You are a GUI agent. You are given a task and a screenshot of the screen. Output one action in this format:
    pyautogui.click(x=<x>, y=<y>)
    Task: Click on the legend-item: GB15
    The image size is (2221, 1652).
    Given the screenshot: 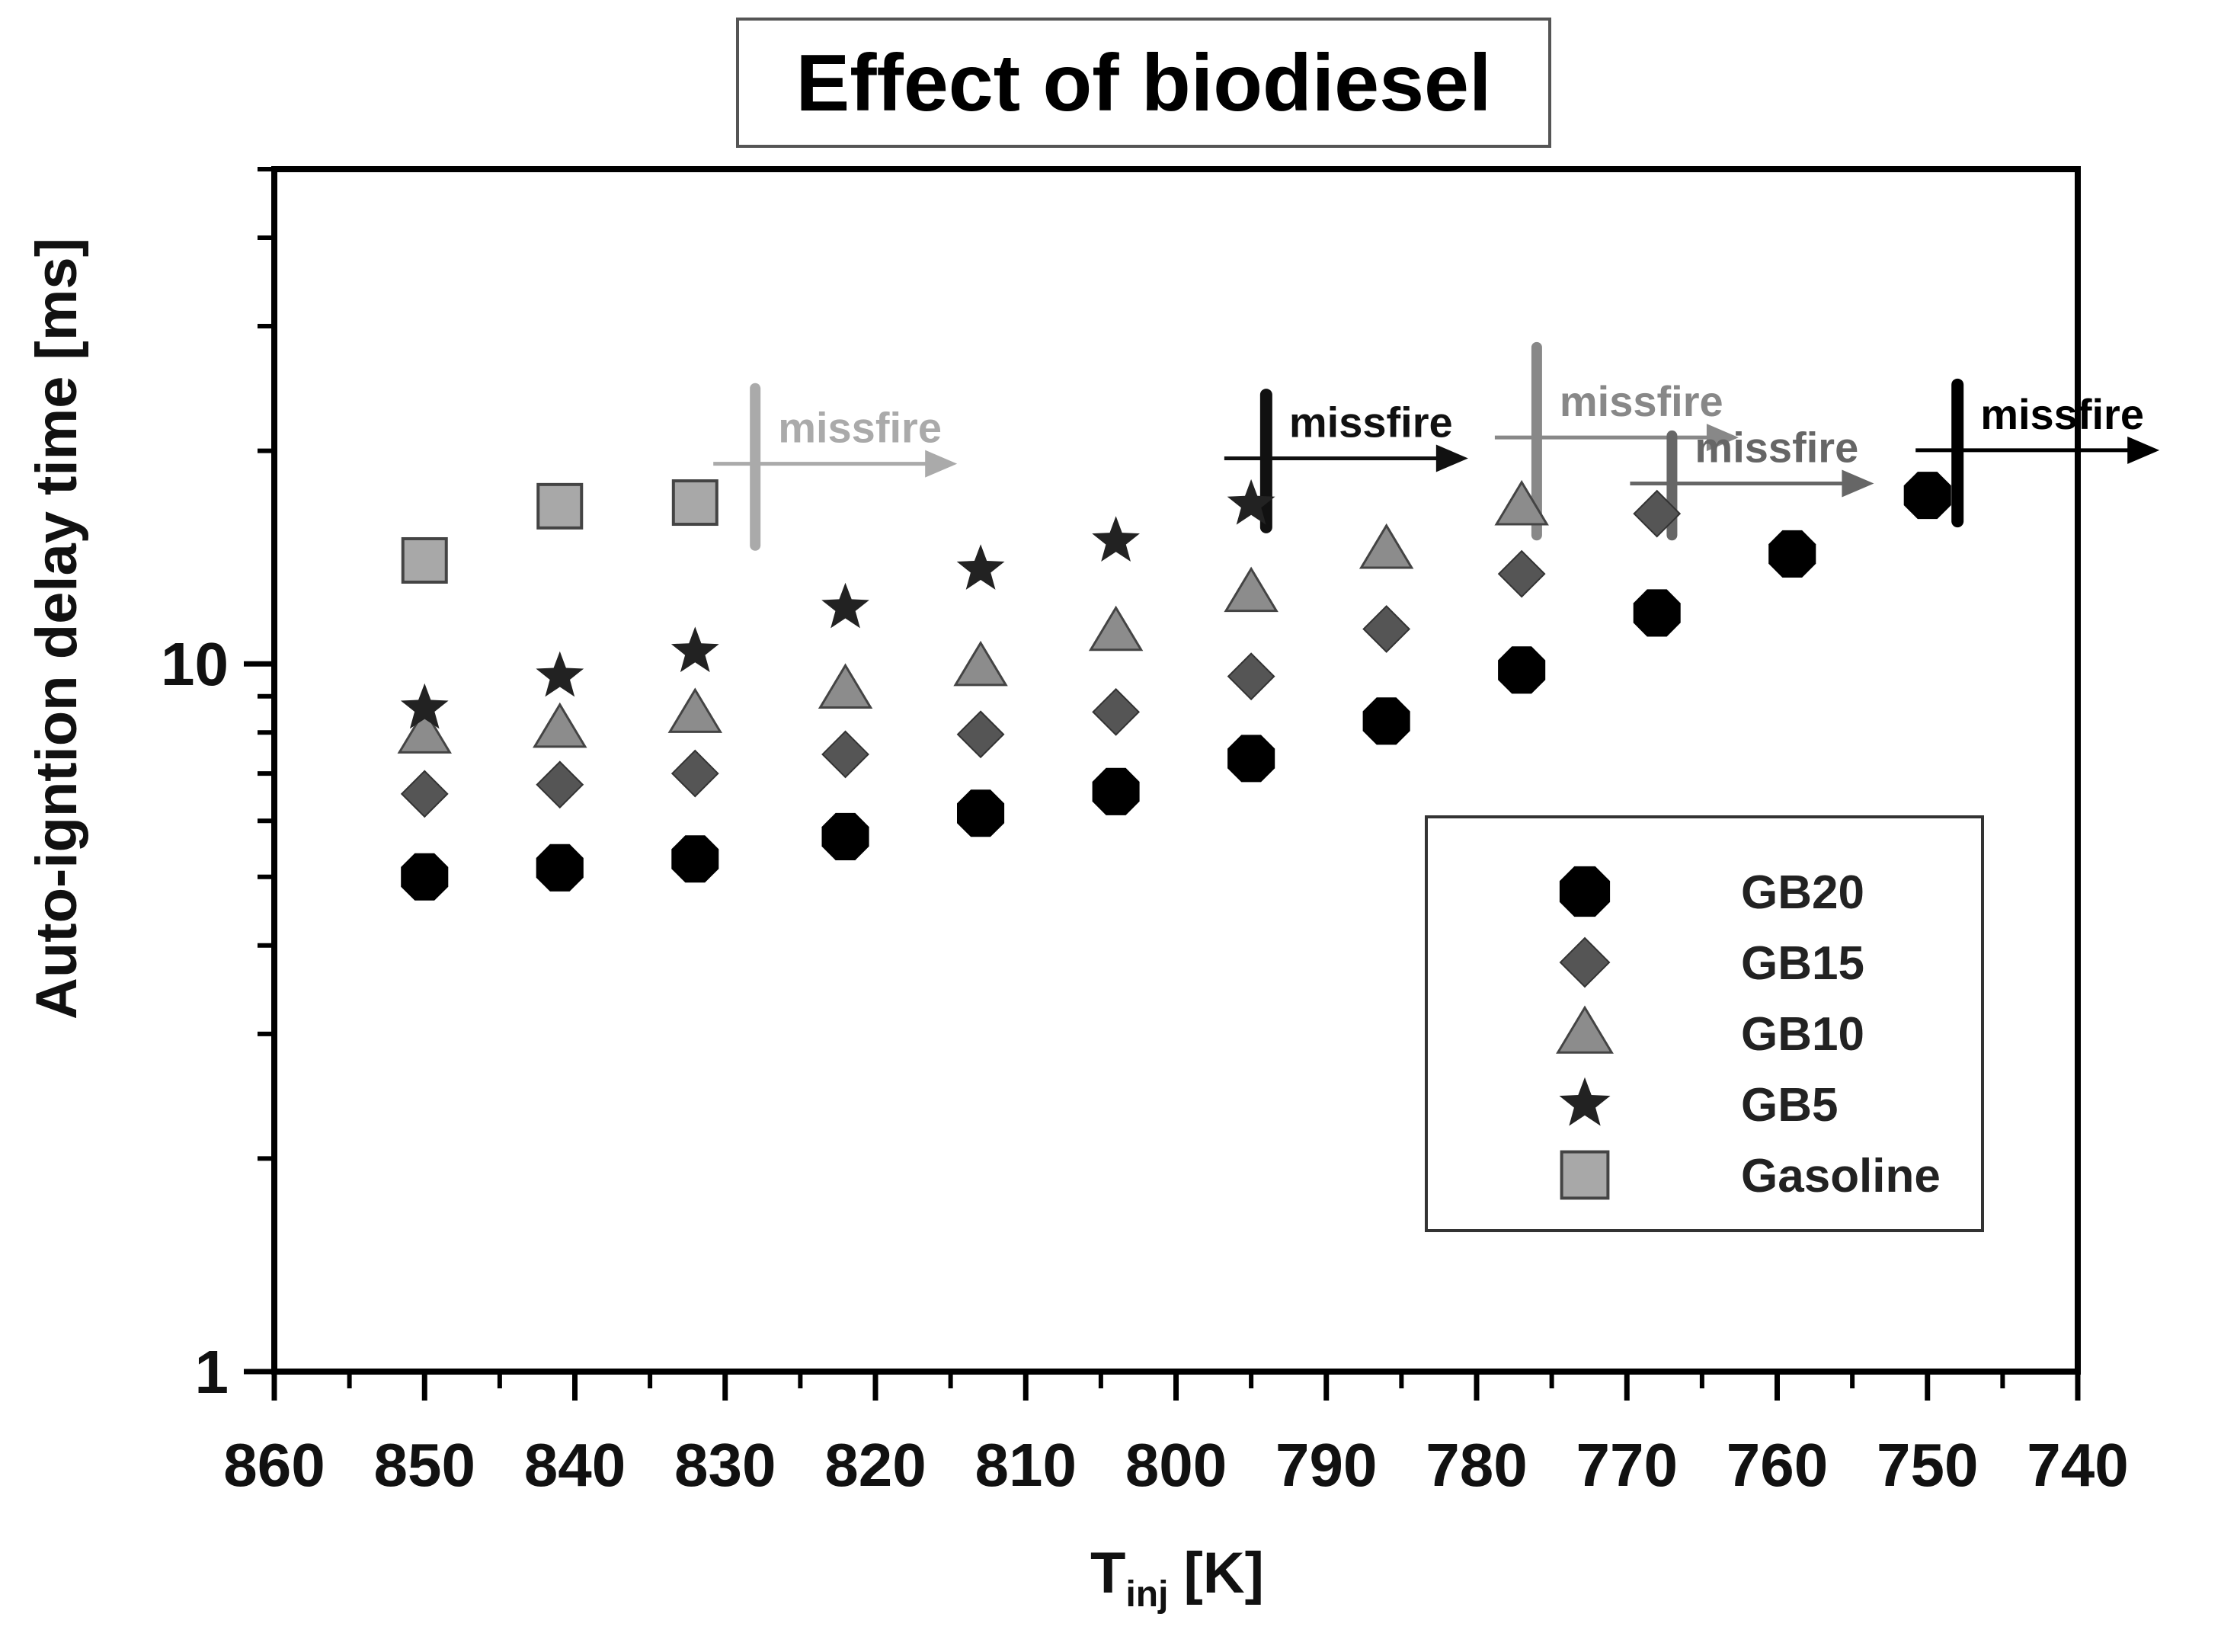 What is the action you would take?
    pyautogui.click(x=1712, y=963)
    